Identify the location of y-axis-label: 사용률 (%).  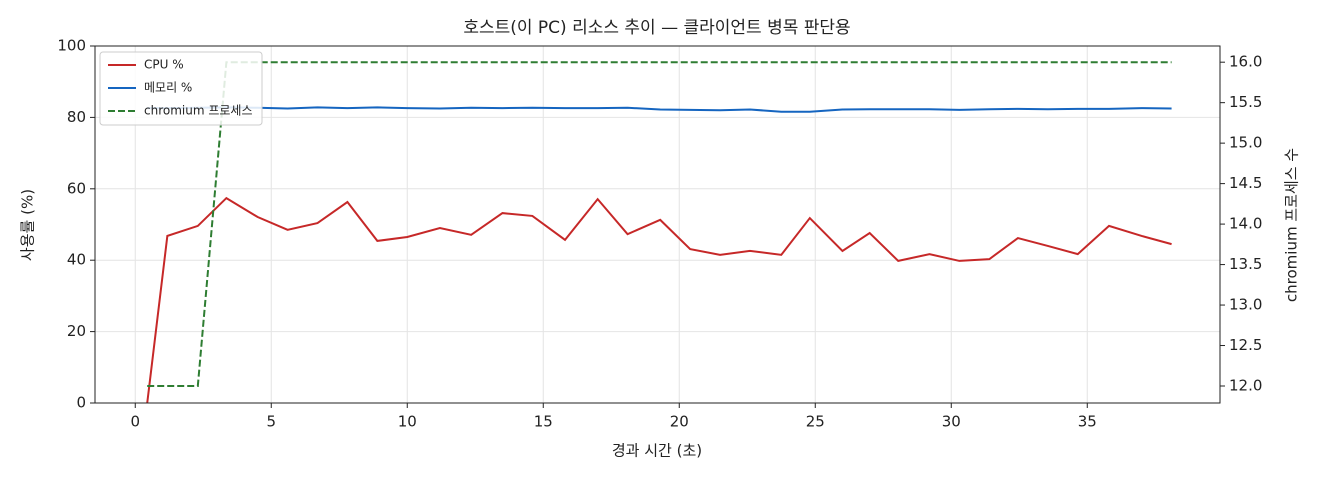
(28, 225).